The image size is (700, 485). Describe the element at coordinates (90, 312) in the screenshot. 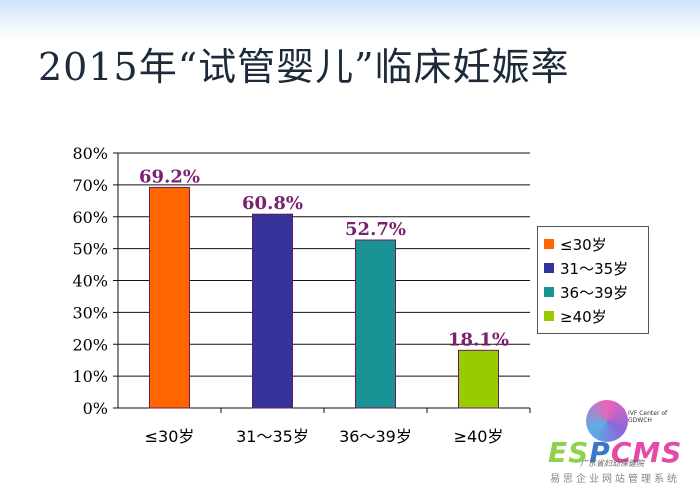

I see `y-tick-label: 30%` at that location.